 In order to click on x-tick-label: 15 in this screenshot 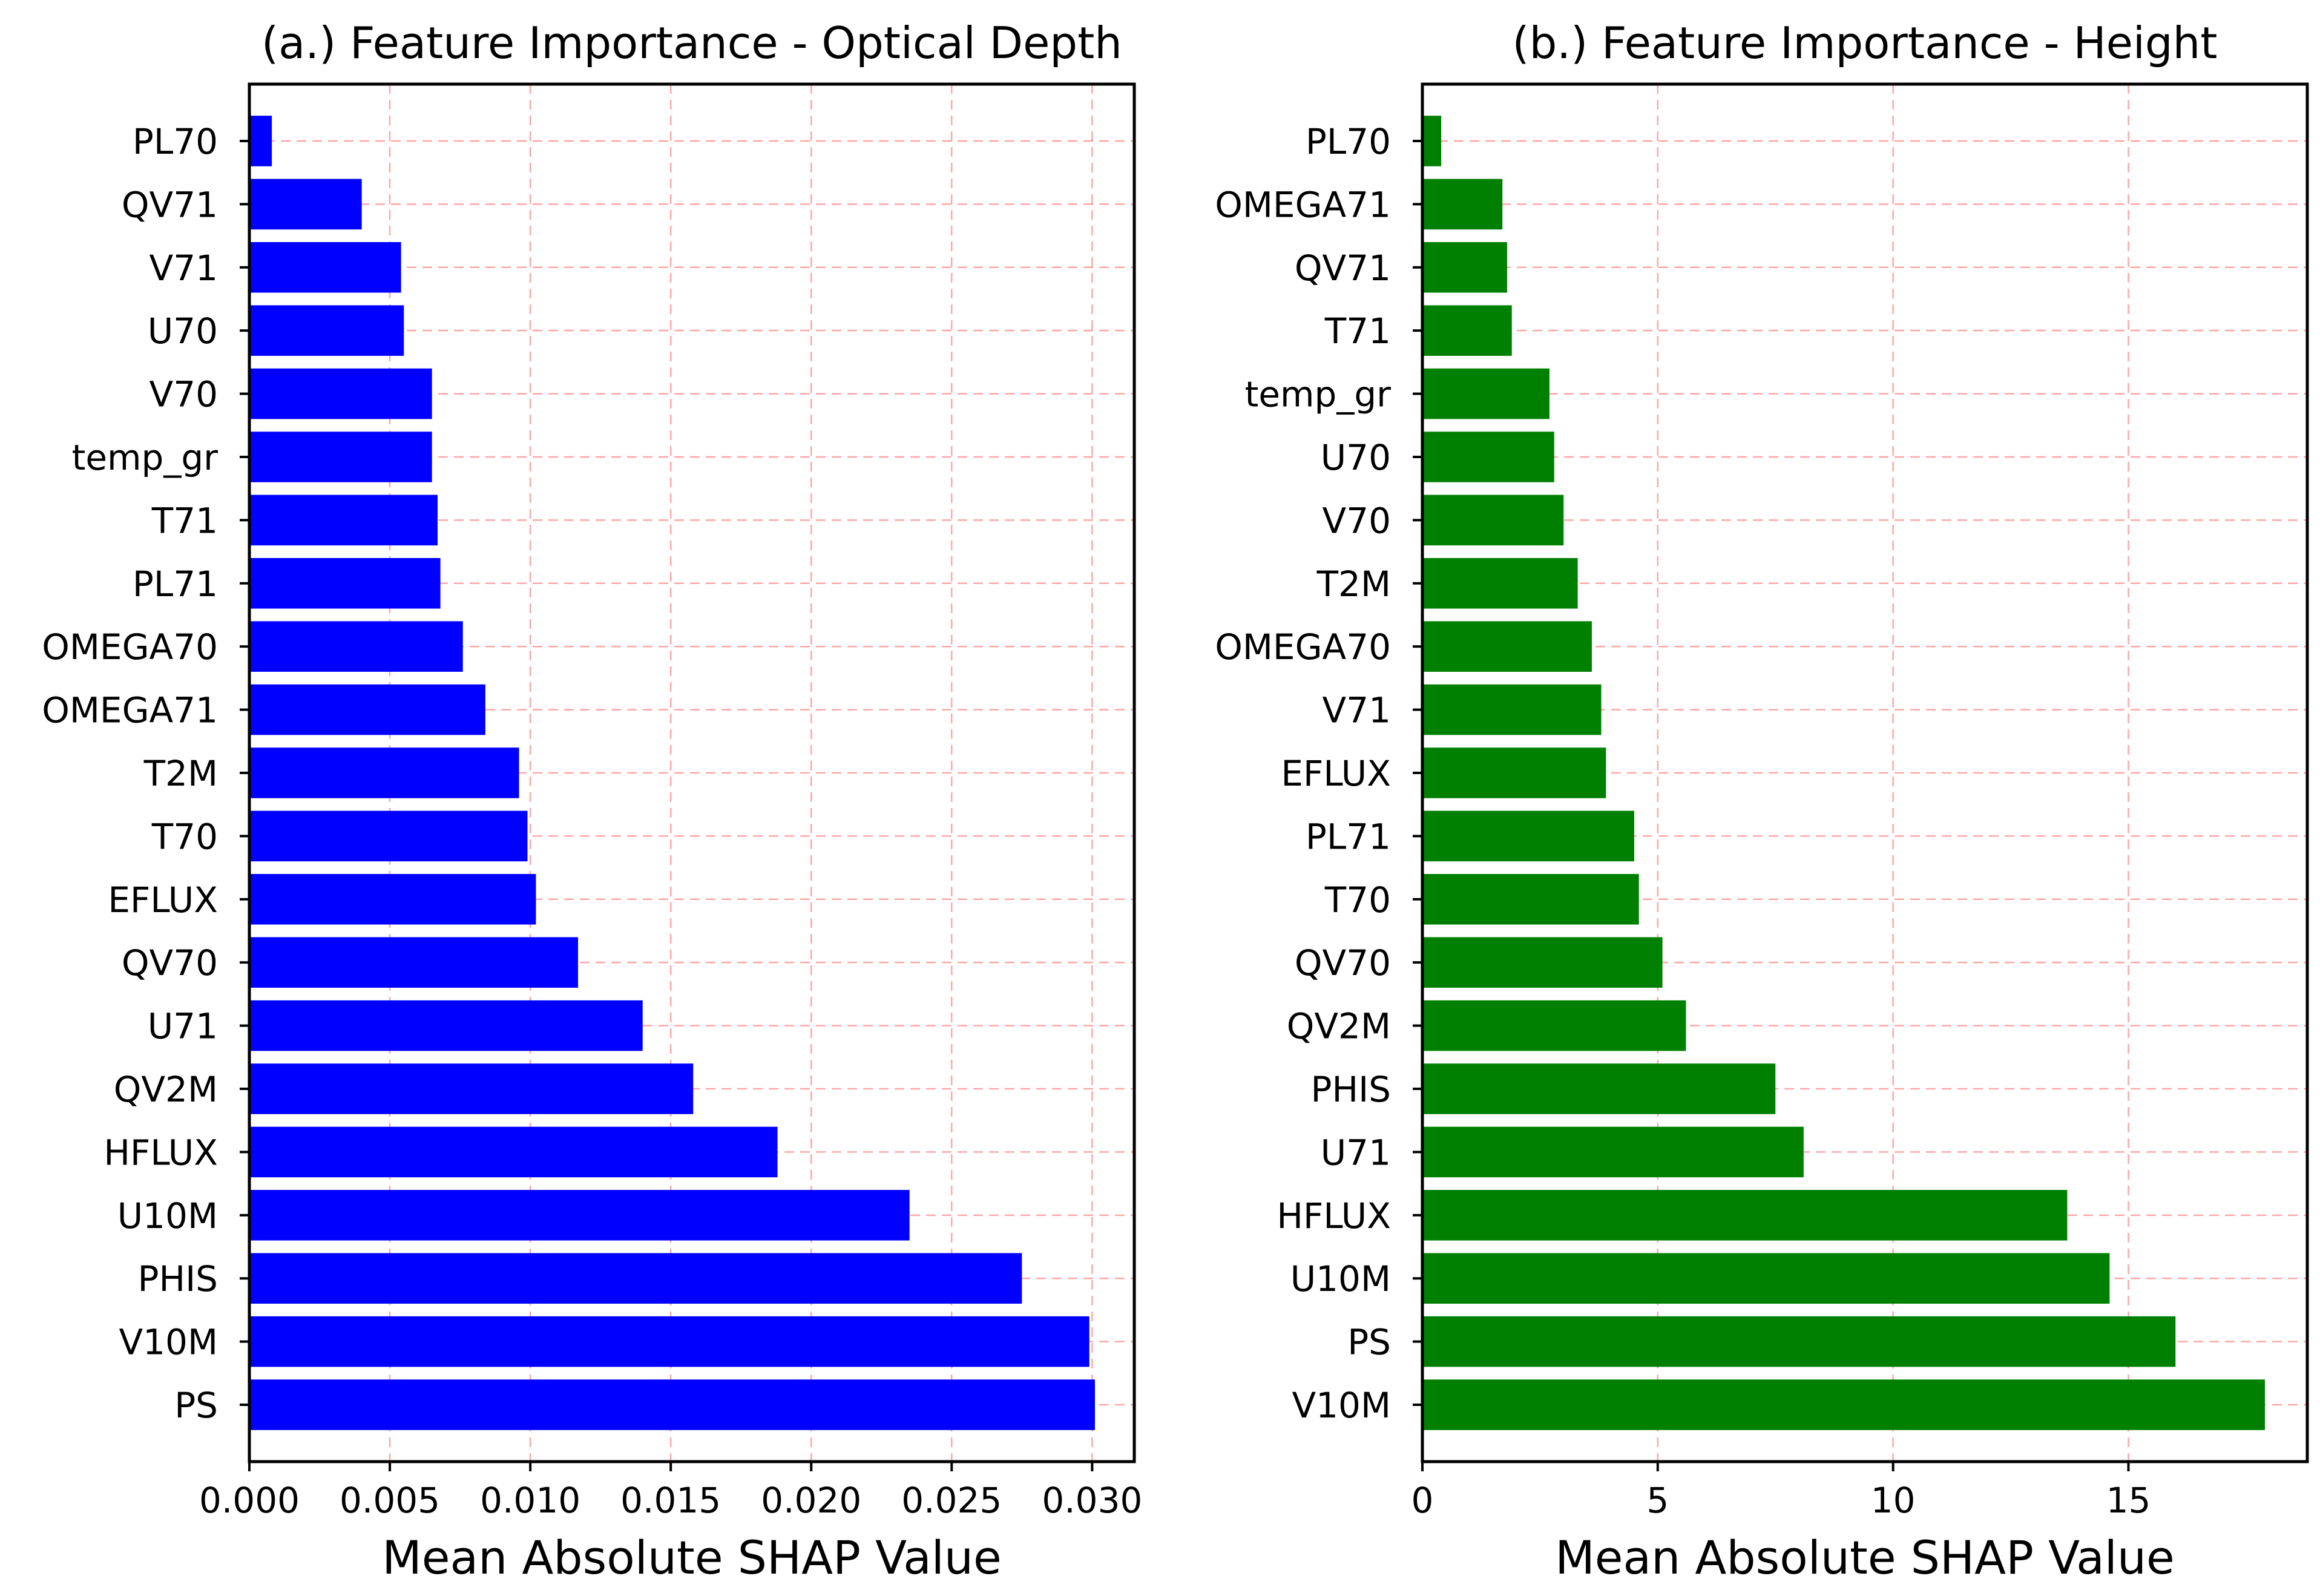, I will do `click(2128, 1501)`.